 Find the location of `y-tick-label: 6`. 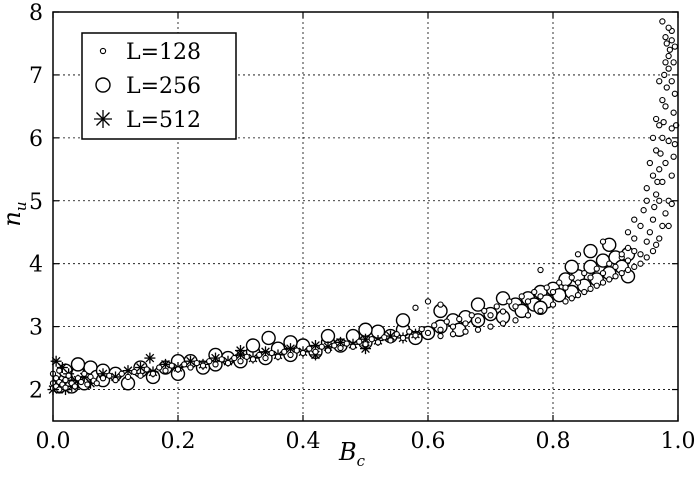

y-tick-label: 6 is located at coordinates (36, 139).